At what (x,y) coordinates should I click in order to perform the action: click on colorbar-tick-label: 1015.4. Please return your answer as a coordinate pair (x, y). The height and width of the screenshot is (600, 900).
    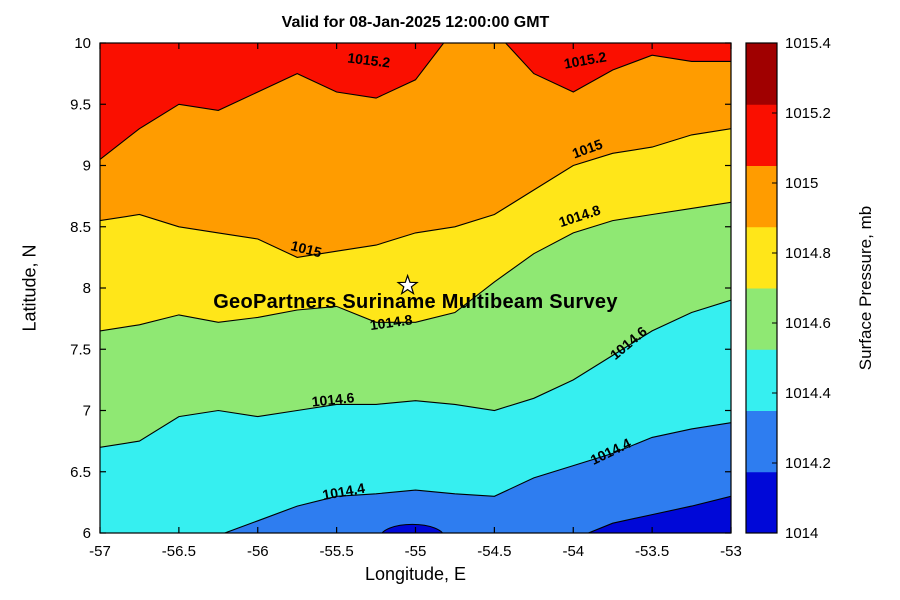
    Looking at the image, I should click on (808, 43).